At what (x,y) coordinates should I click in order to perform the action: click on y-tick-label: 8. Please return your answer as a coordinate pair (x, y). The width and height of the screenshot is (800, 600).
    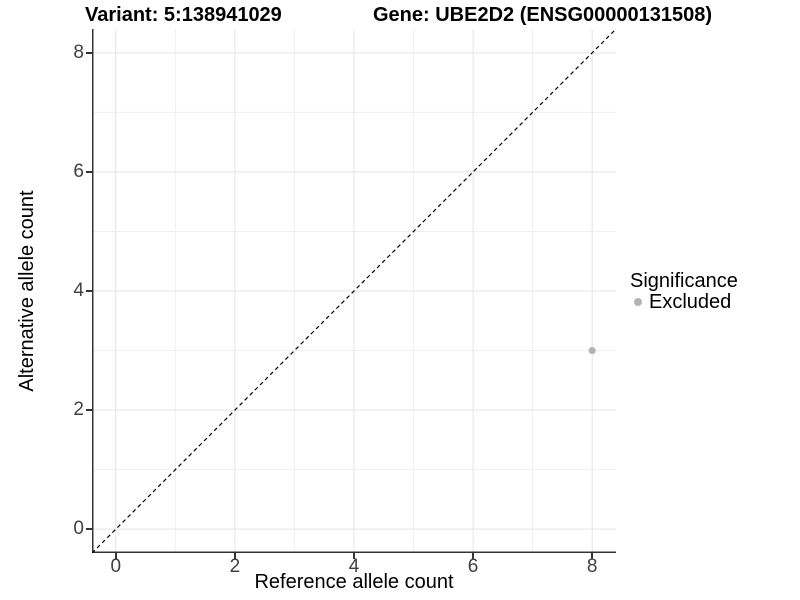
    Looking at the image, I should click on (78, 52).